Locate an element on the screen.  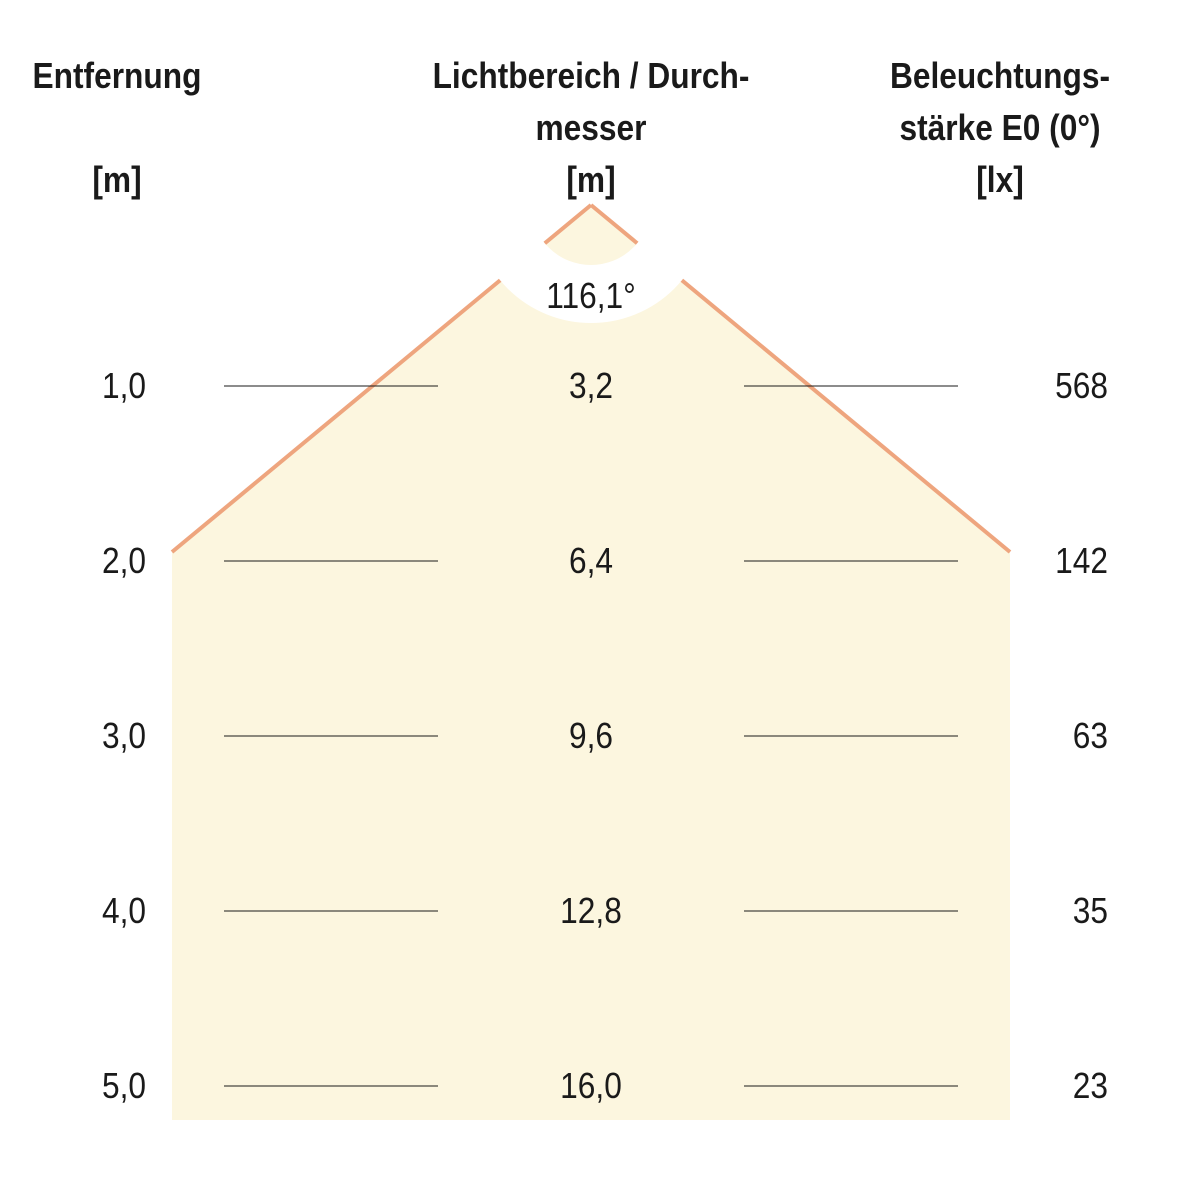
beam-angle-label: 116,1° is located at coordinates (591, 295).